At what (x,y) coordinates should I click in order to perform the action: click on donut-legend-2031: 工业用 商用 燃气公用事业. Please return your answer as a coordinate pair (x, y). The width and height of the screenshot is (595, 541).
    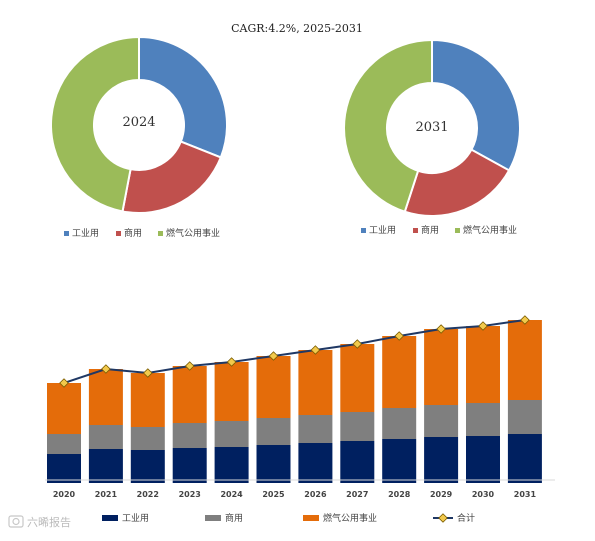
    Looking at the image, I should click on (439, 230).